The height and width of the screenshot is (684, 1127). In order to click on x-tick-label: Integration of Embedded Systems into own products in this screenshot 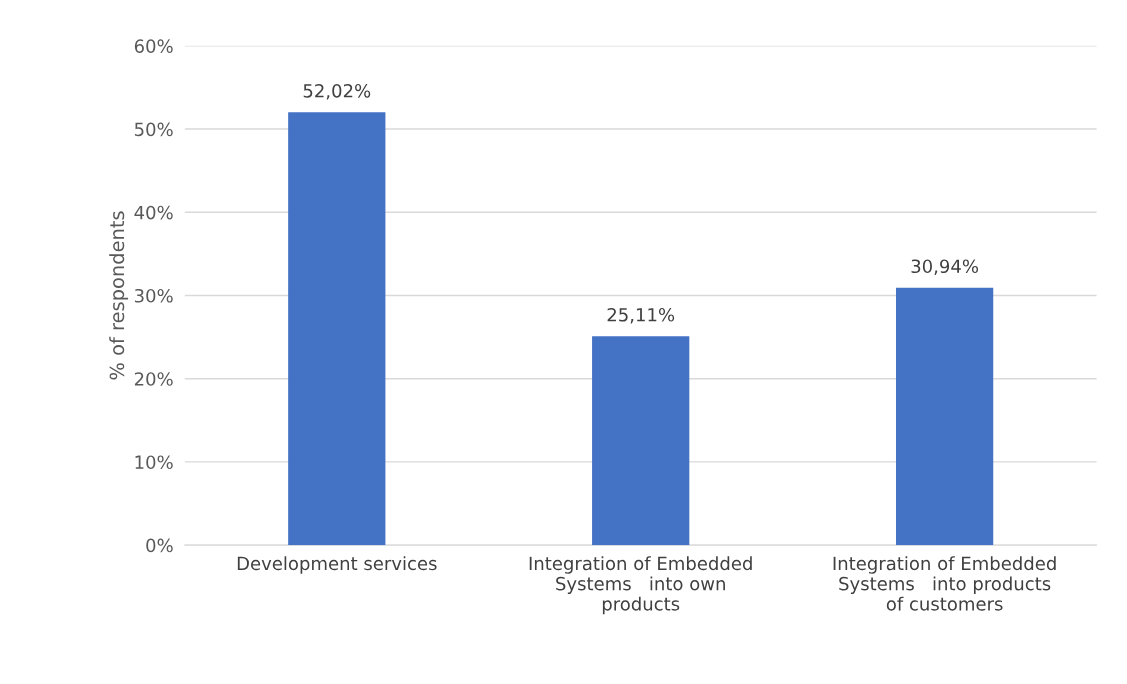, I will do `click(640, 585)`.